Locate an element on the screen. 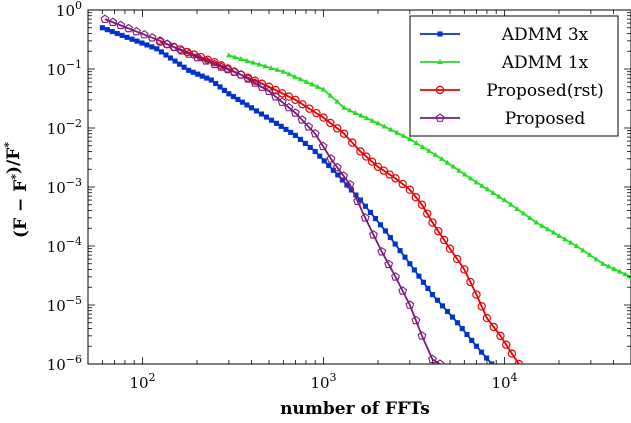 This screenshot has width=631, height=423. legend: ADMM 3x ADMM 1x Proposed(rst) Proposed is located at coordinates (514, 76).